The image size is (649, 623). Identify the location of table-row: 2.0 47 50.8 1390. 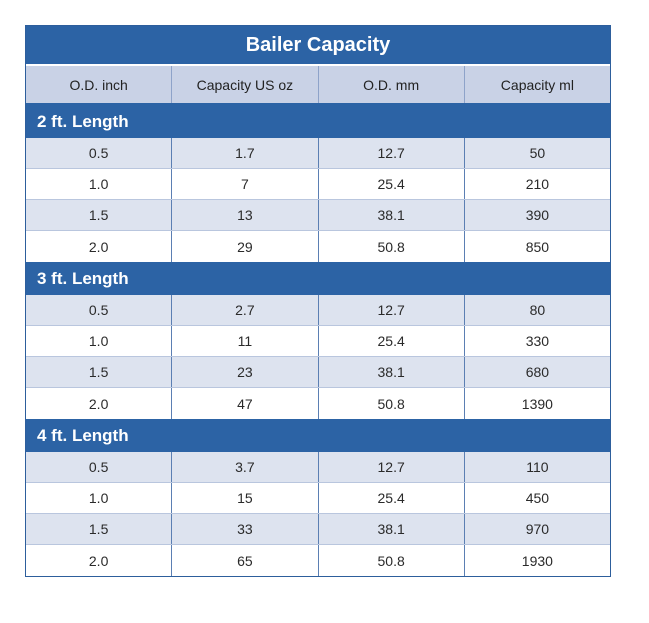
(318, 403).